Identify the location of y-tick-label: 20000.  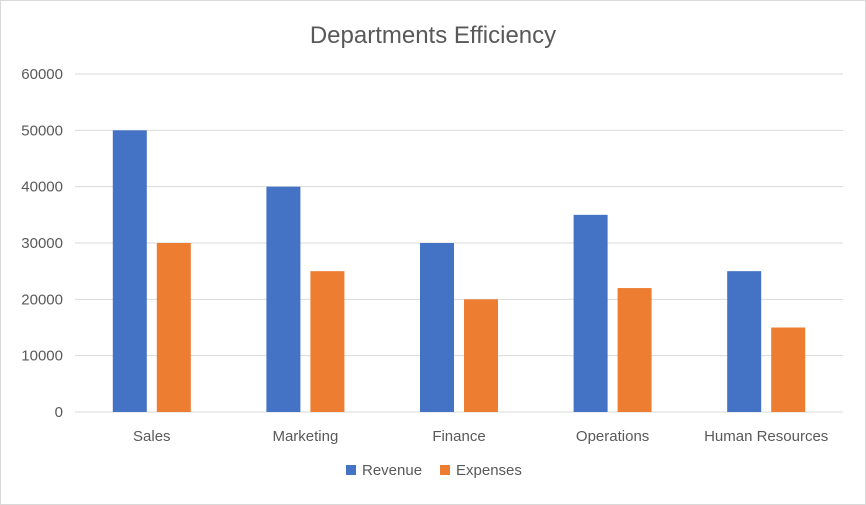
(42, 299).